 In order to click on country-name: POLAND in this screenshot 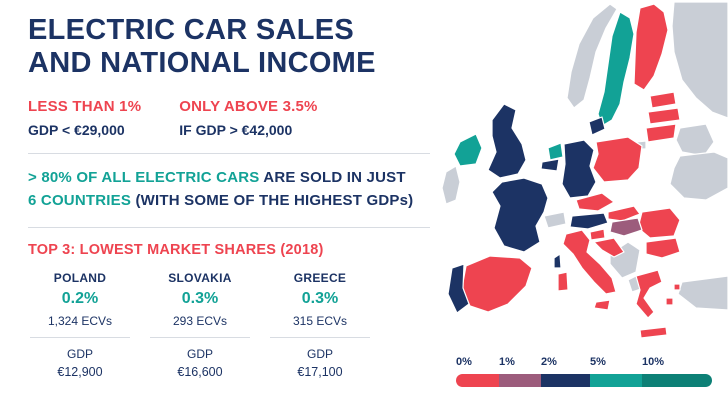, I will do `click(80, 278)`.